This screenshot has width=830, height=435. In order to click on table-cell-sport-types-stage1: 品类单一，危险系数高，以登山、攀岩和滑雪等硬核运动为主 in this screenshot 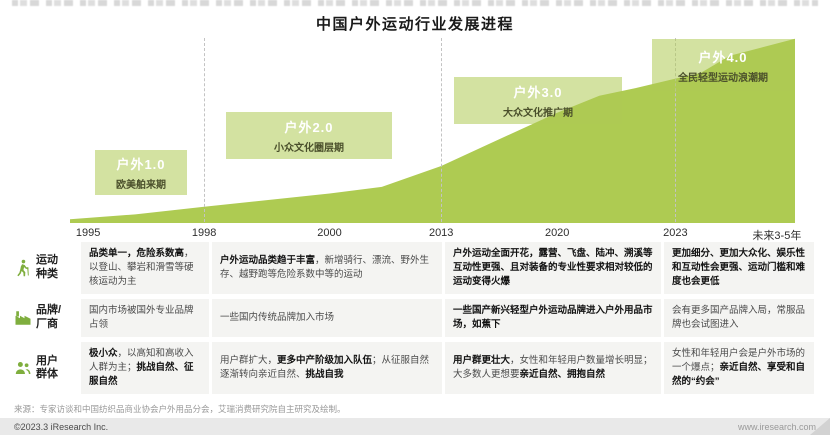, I will do `click(145, 268)`.